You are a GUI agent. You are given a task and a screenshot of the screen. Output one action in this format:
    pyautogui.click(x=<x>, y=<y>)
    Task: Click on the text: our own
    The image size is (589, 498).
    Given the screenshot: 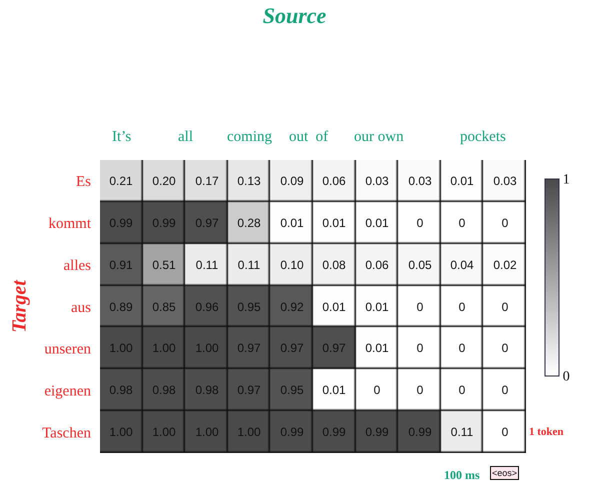 What is the action you would take?
    pyautogui.click(x=379, y=137)
    